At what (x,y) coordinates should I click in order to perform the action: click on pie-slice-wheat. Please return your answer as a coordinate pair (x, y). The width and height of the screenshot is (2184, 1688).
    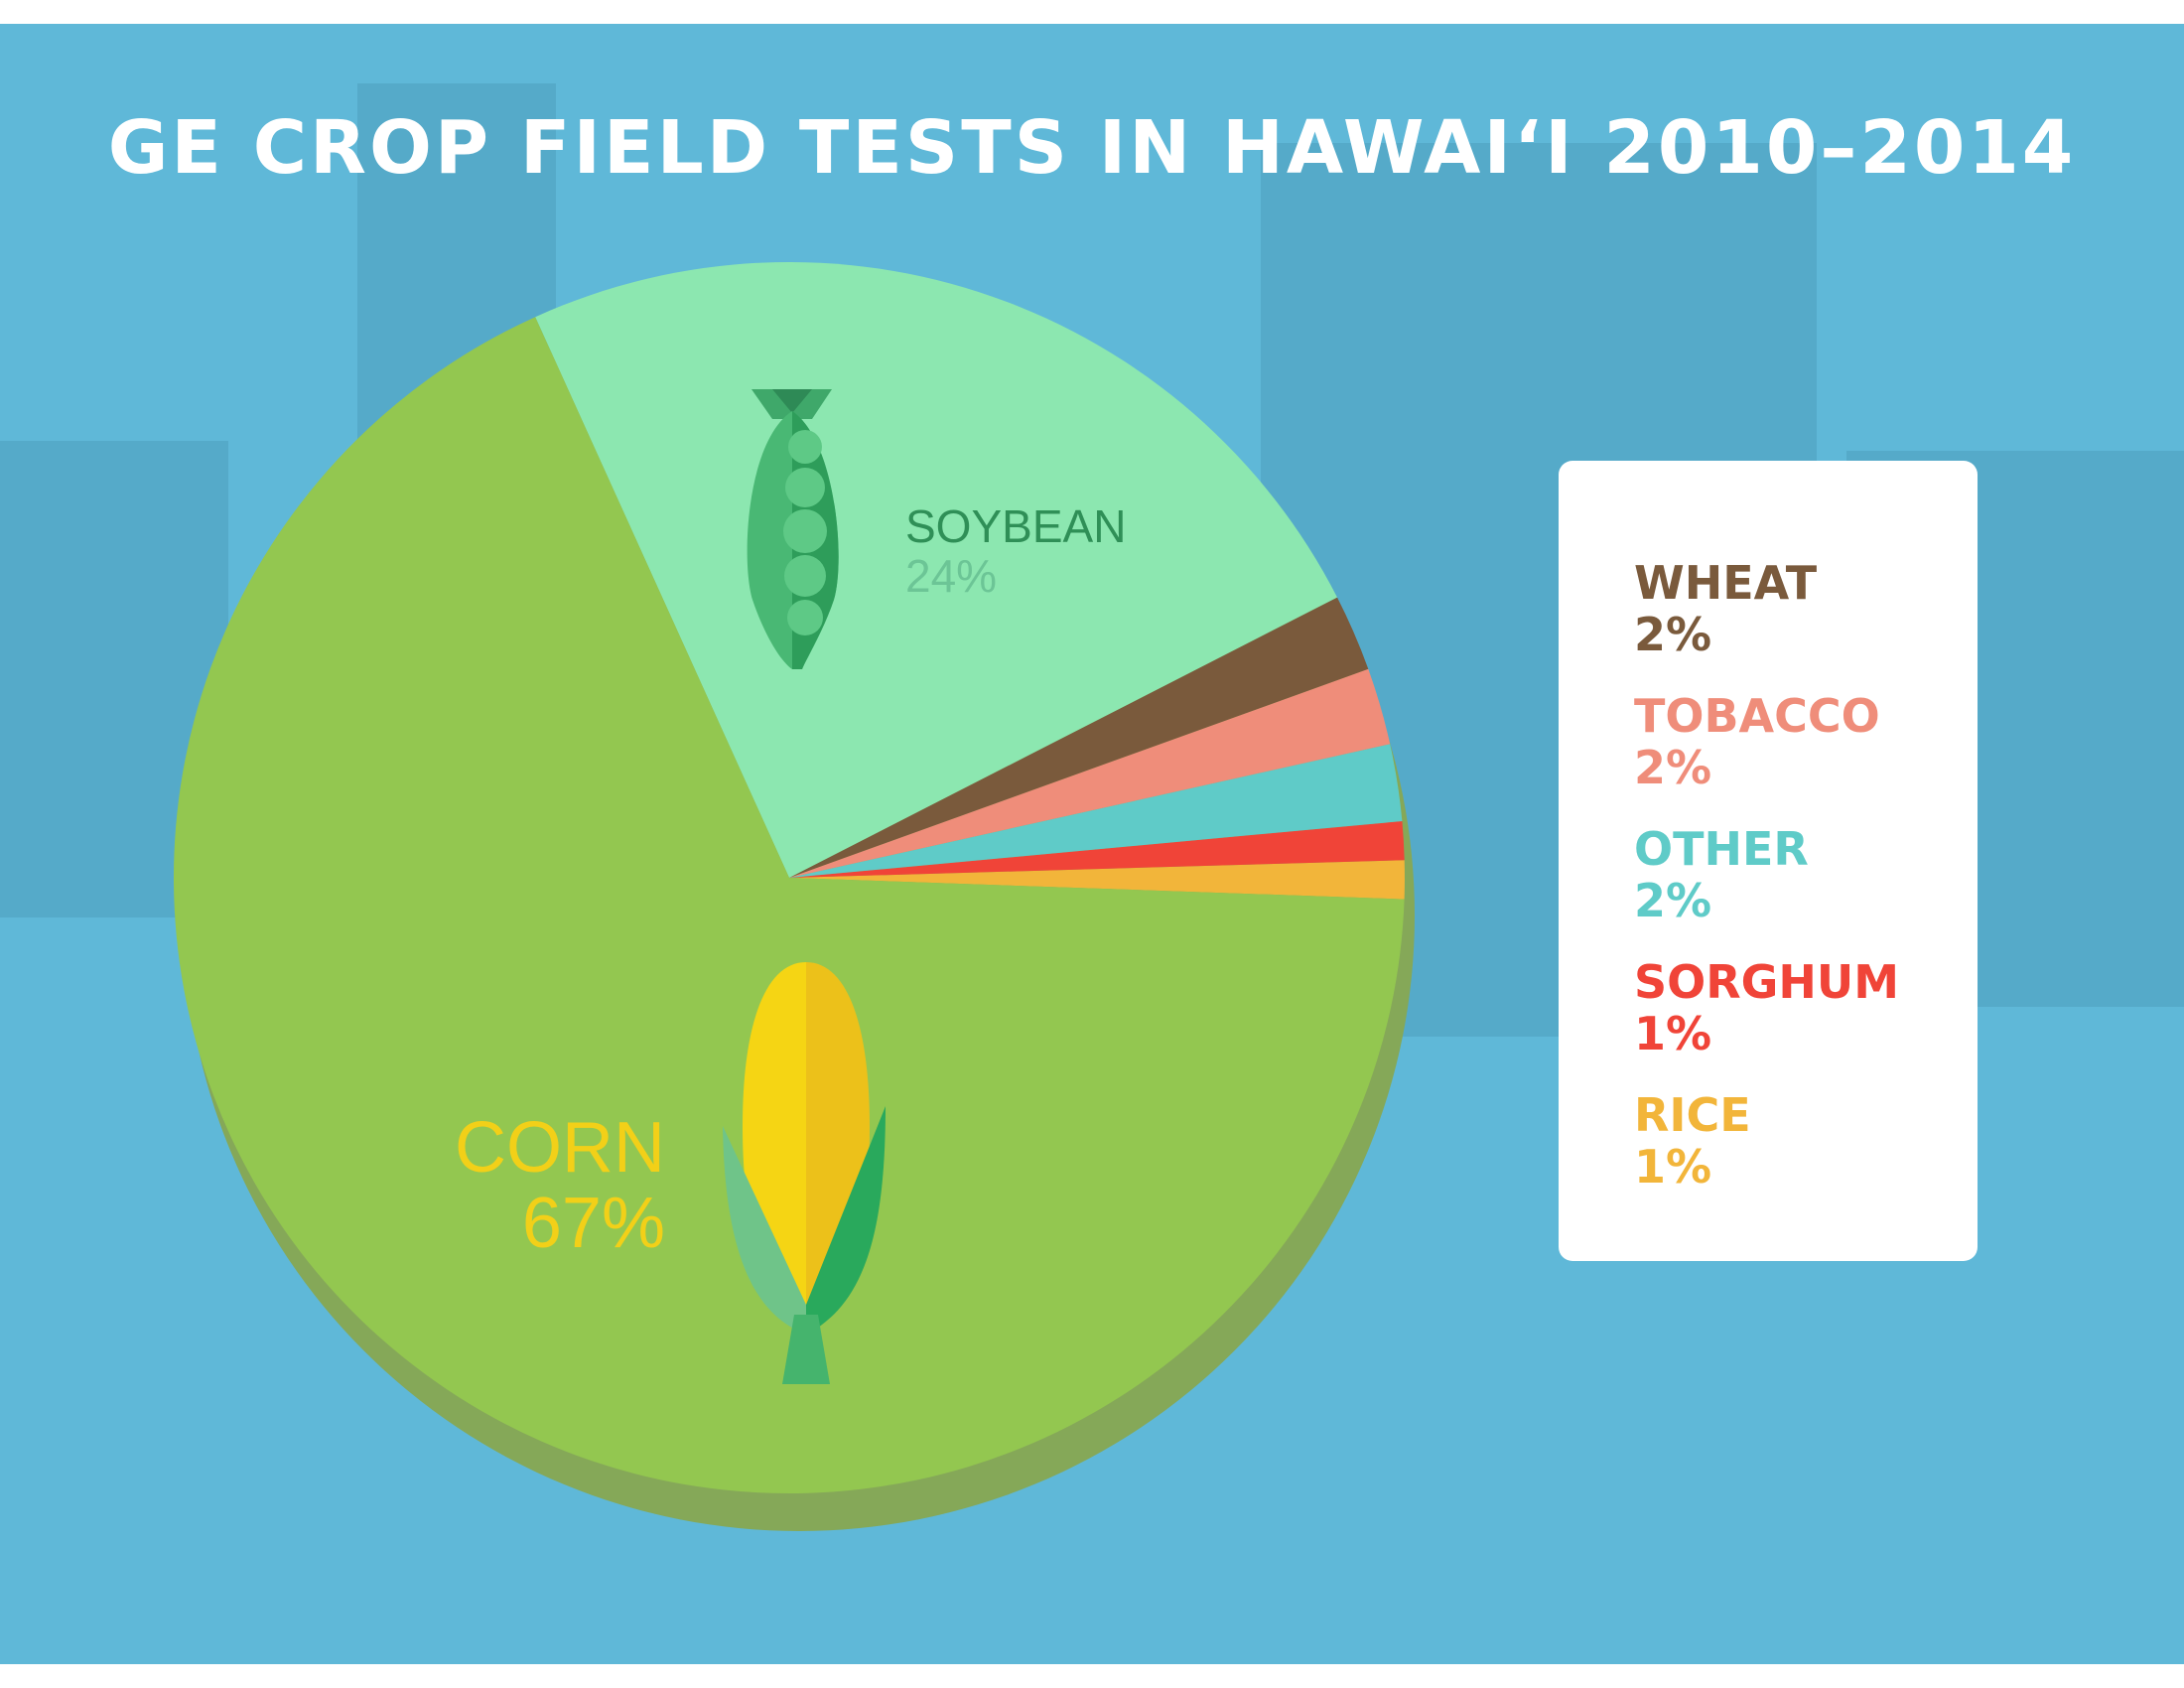
    Looking at the image, I should click on (1079, 737).